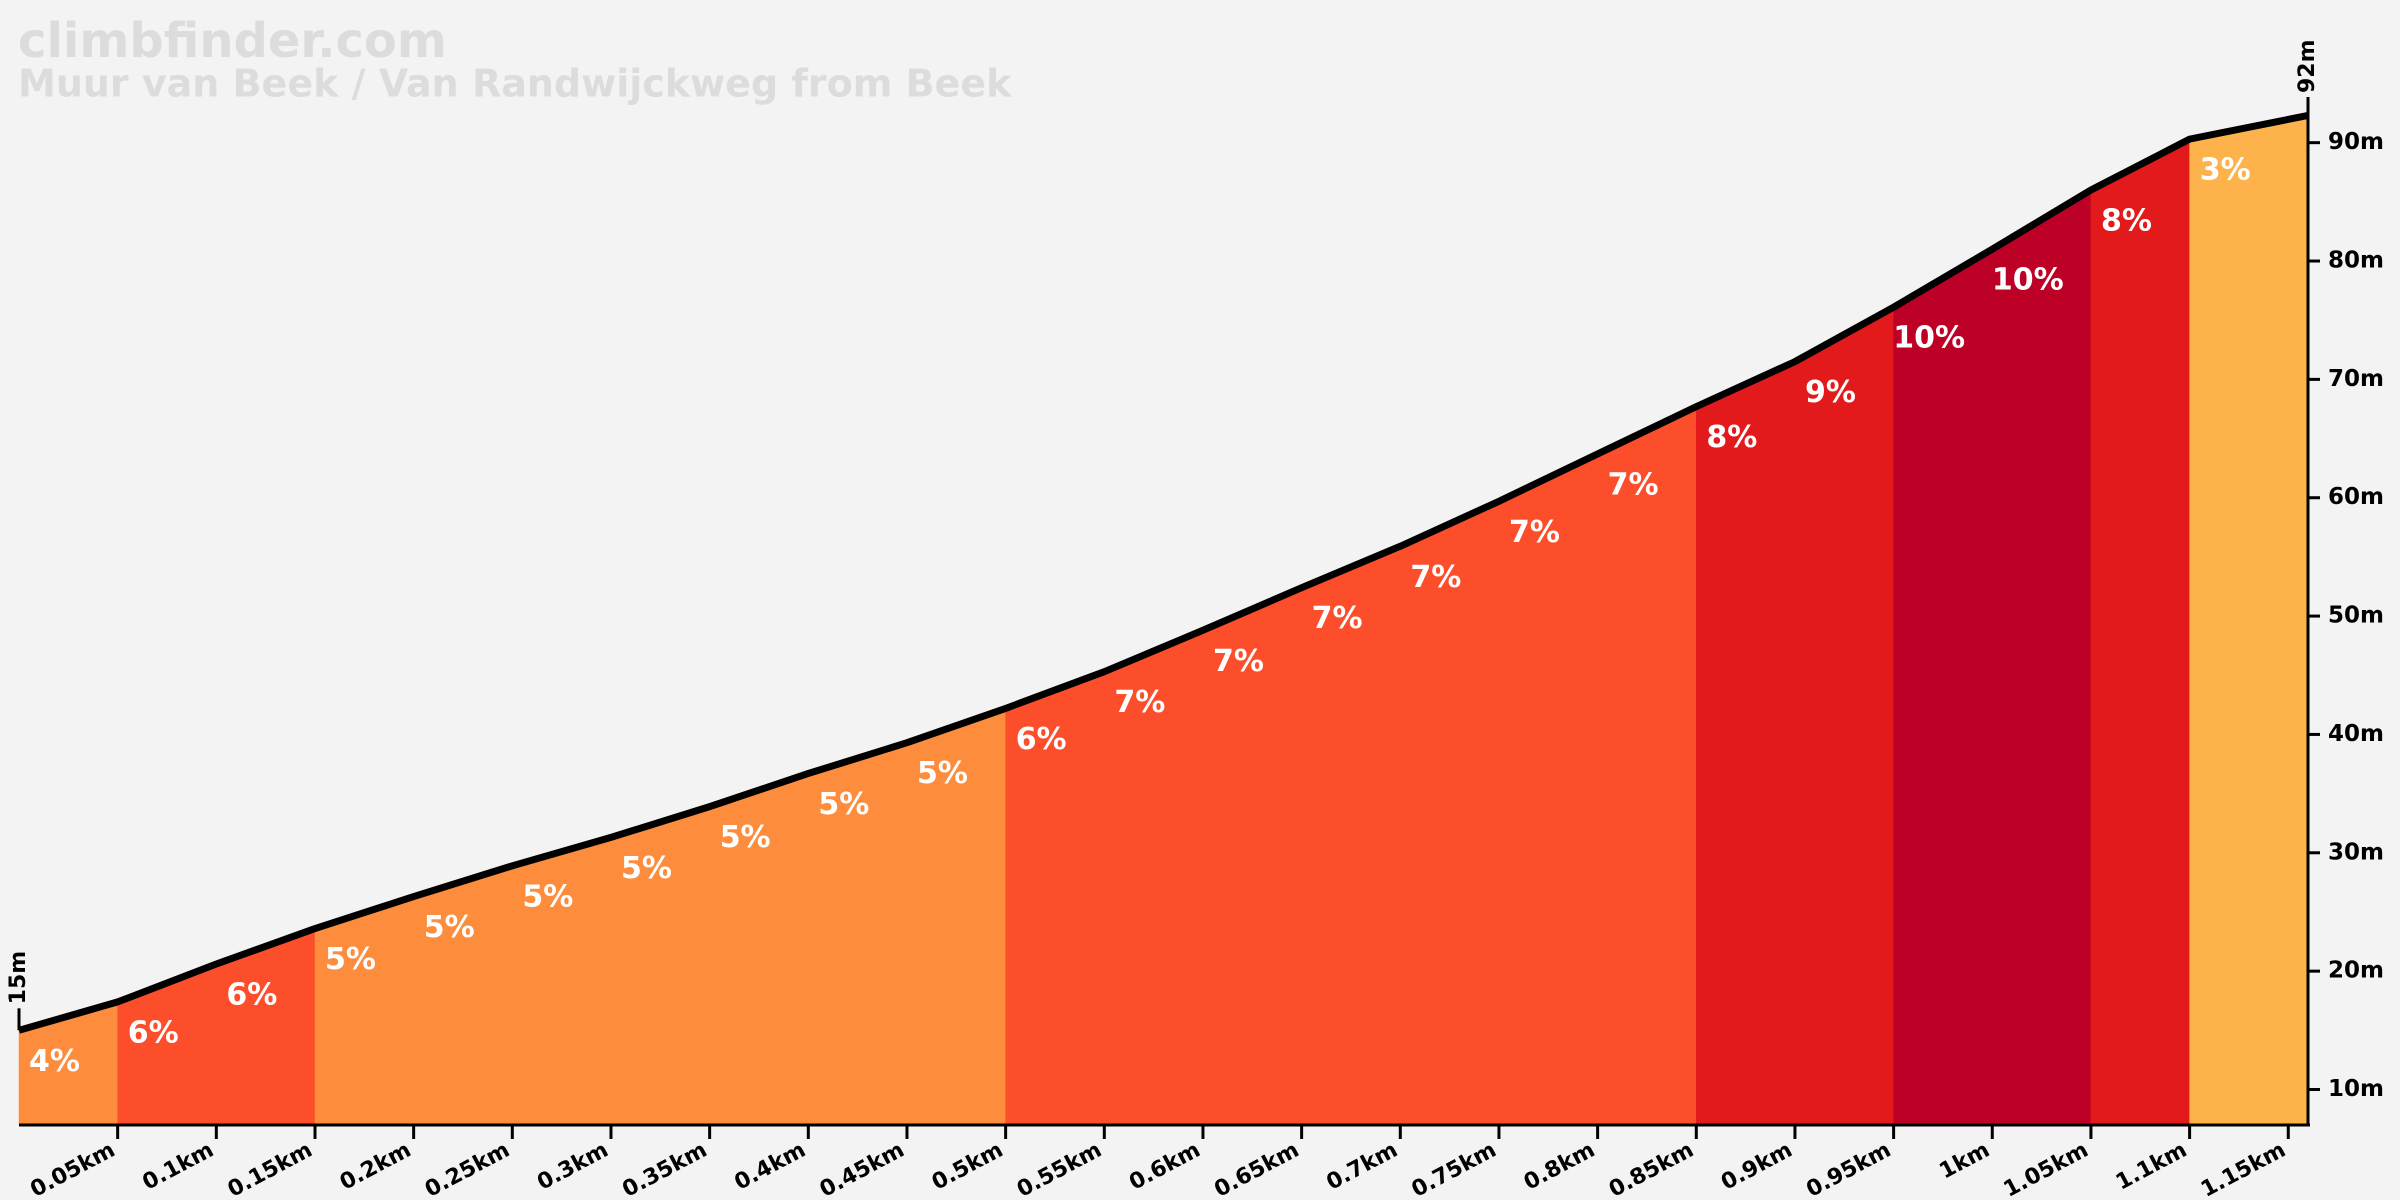 The image size is (2400, 1200). What do you see at coordinates (1651, 1169) in the screenshot?
I see `x-tick-label: 0.85km` at bounding box center [1651, 1169].